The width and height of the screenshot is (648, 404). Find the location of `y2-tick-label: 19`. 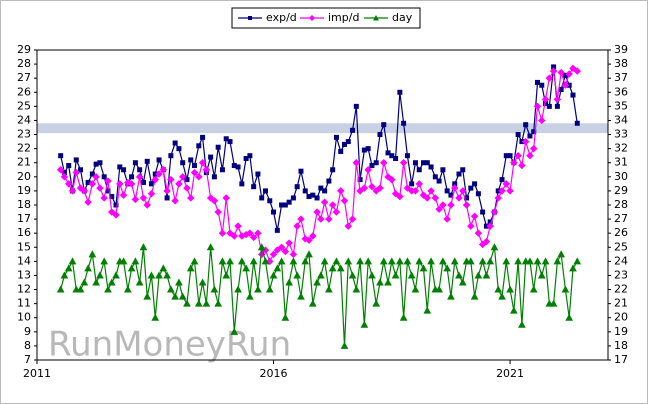

y2-tick-label: 19 is located at coordinates (621, 331).